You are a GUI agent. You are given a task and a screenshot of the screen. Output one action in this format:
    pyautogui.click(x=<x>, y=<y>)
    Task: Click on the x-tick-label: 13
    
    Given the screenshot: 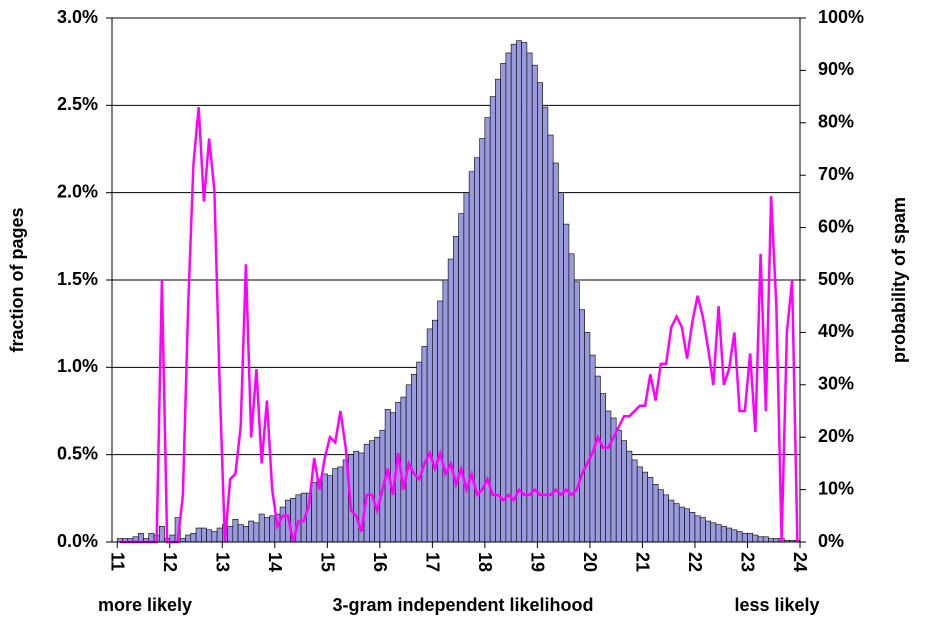 What is the action you would take?
    pyautogui.click(x=222, y=562)
    